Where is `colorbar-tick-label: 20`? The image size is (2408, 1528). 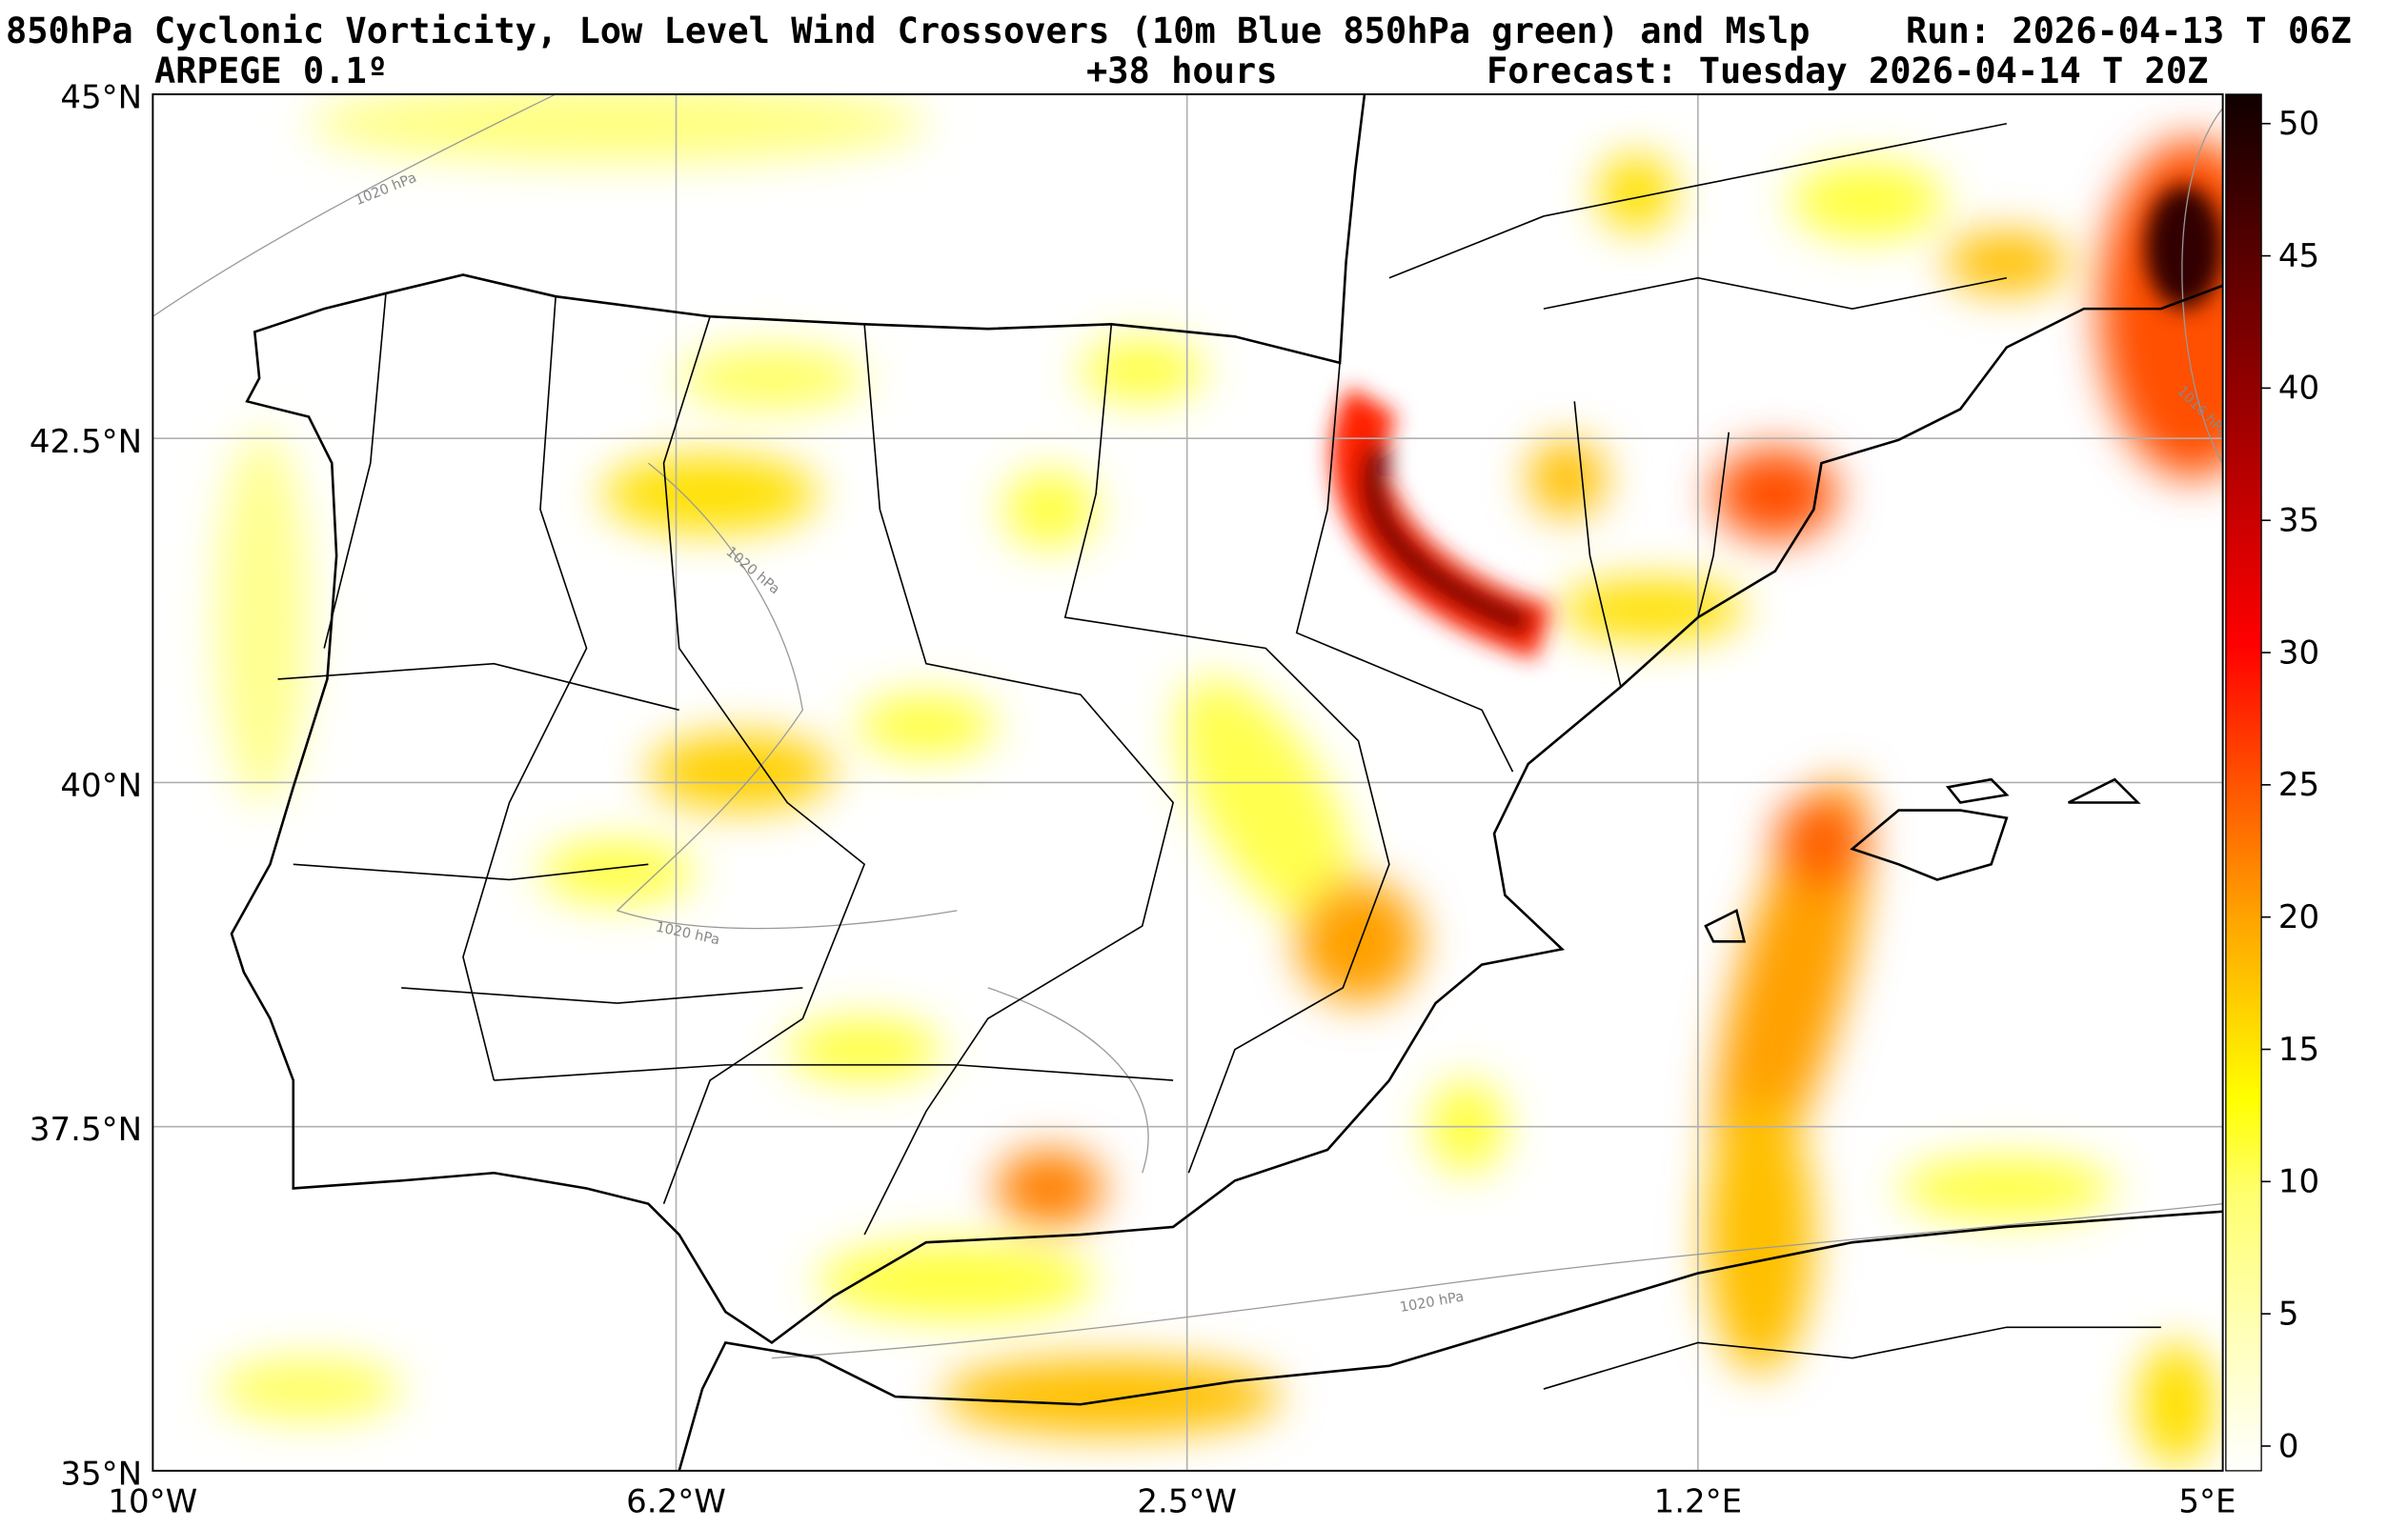
colorbar-tick-label: 20 is located at coordinates (2299, 917).